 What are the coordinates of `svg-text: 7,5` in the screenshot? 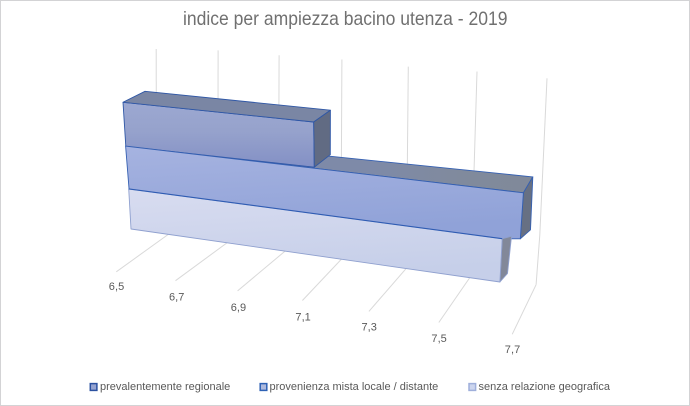 It's located at (438, 339).